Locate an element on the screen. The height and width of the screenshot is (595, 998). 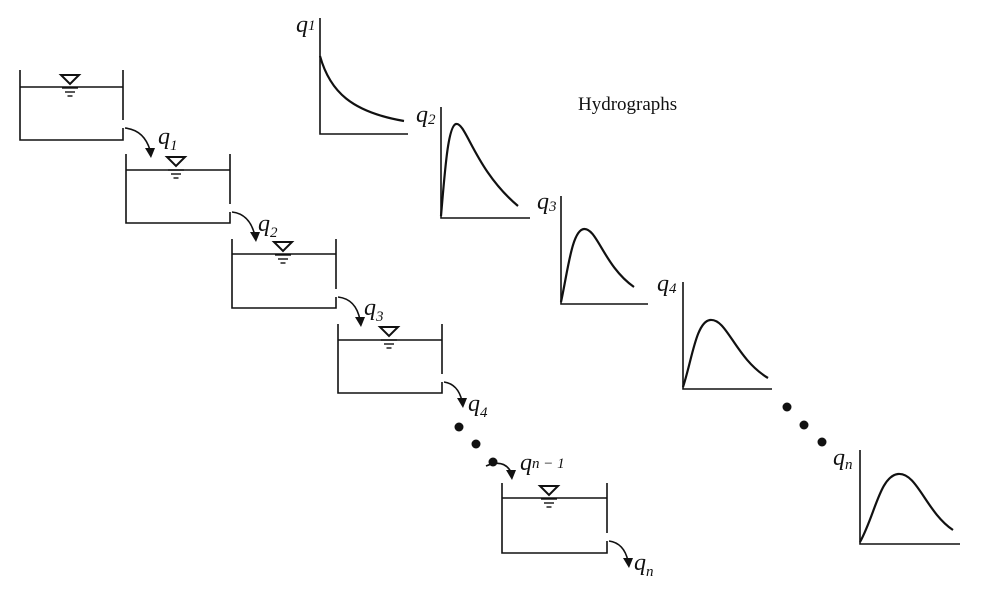
hydrograph-label-q1: q1 is located at coordinates (306, 25).